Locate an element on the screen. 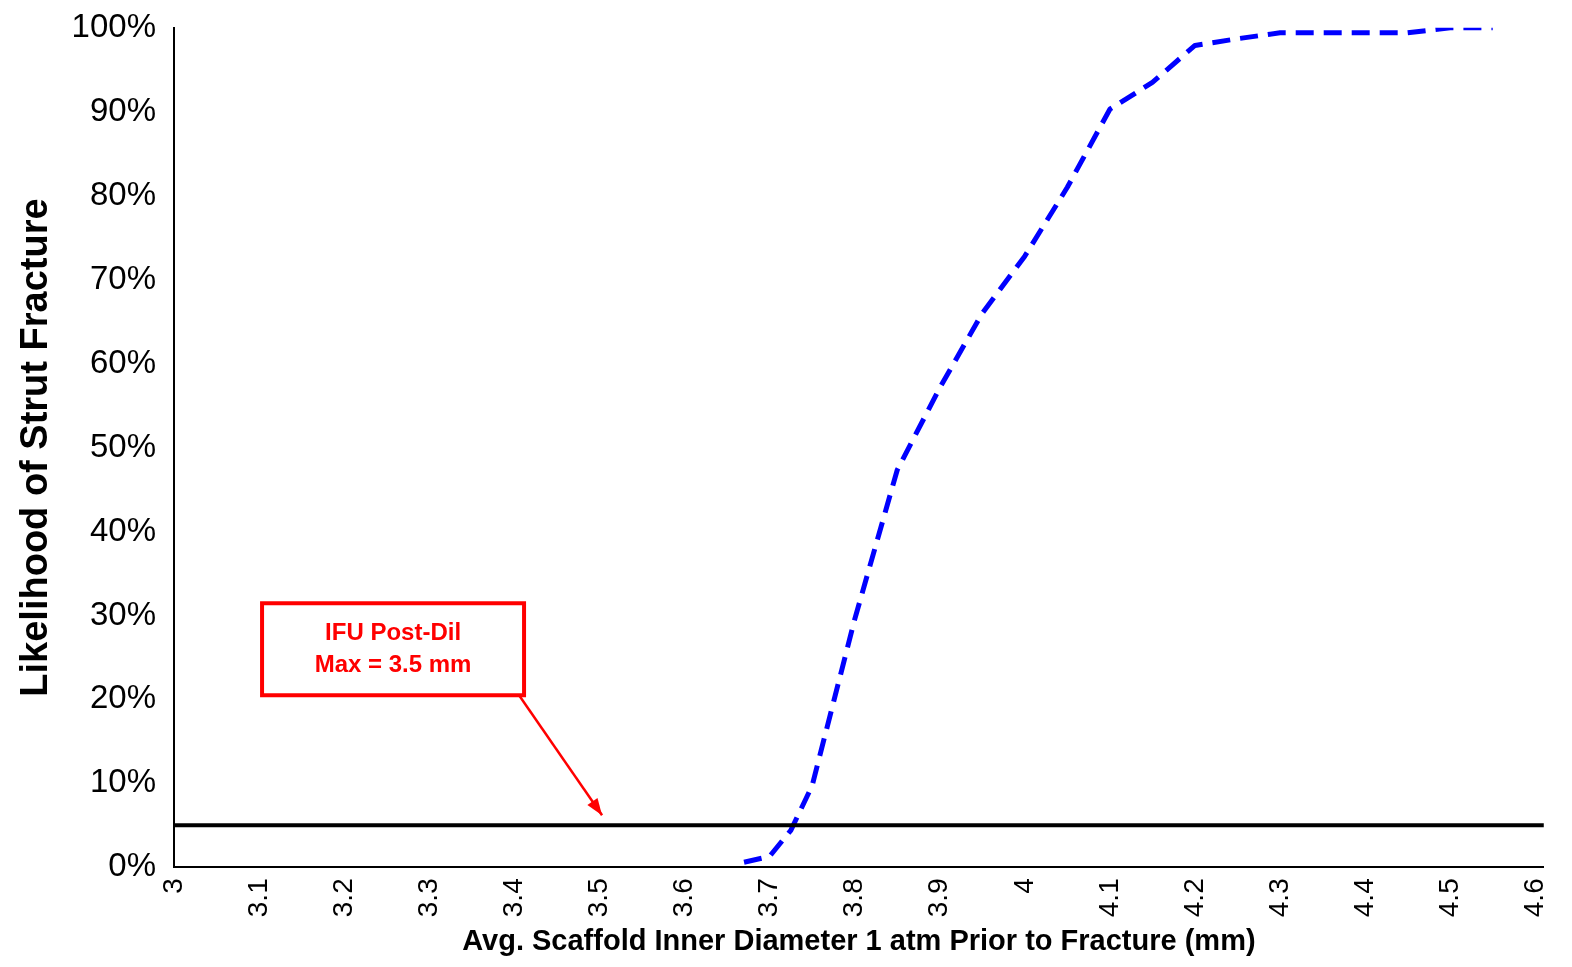 The width and height of the screenshot is (1572, 967). x-axis-title: Avg. Scaffold Inner Diameter 1 atm Prior to Fracture (mm) is located at coordinates (859, 939).